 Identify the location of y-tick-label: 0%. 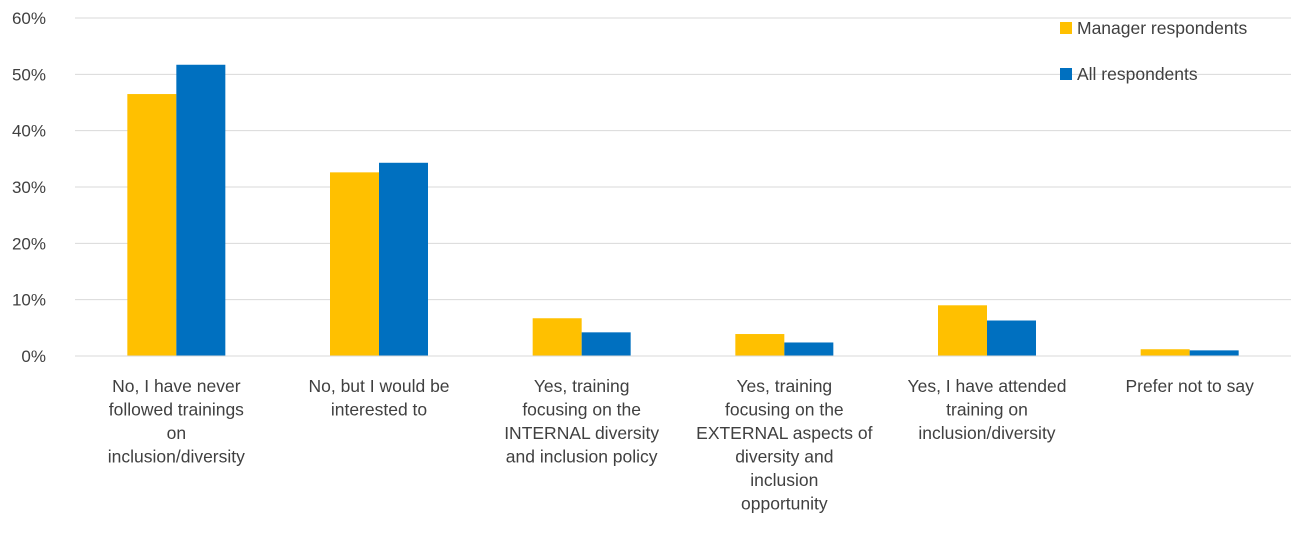
(33, 356).